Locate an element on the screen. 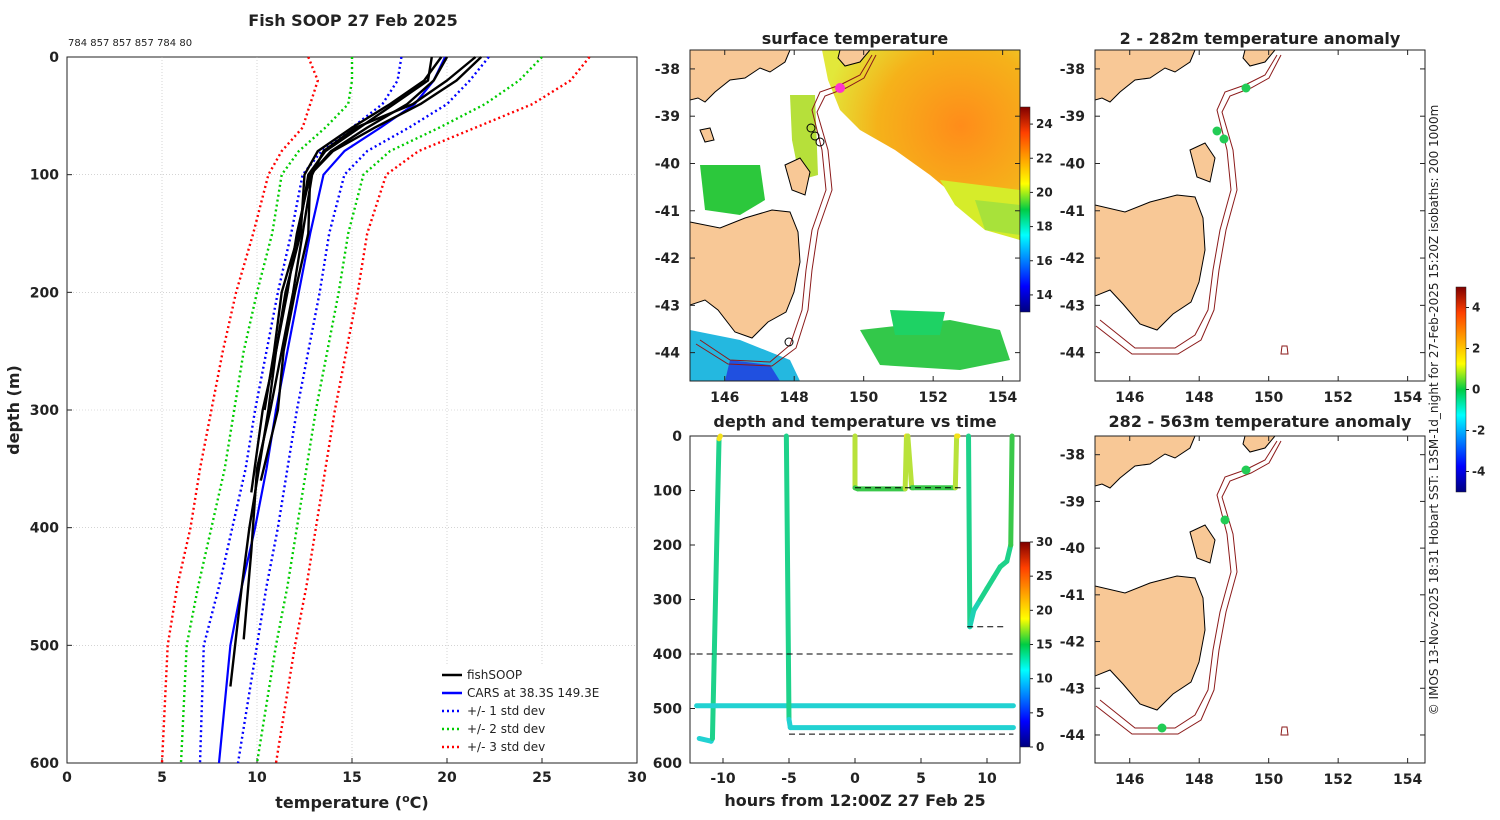 Image resolution: width=1500 pixels, height=820 pixels. time-lines is located at coordinates (855, 588).